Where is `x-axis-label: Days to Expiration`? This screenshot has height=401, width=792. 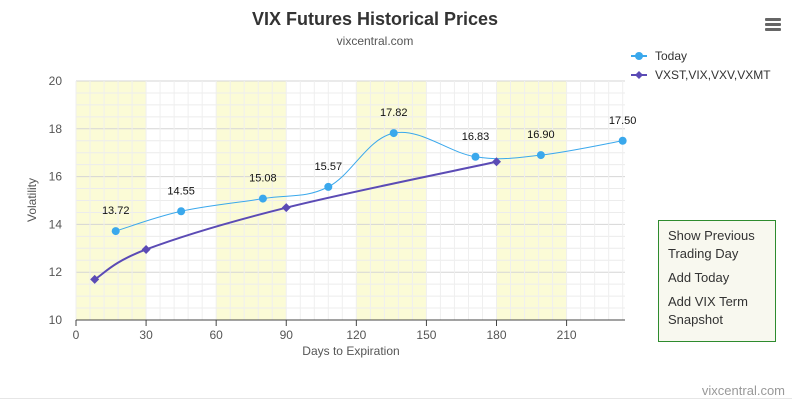
x-axis-label: Days to Expiration is located at coordinates (350, 351).